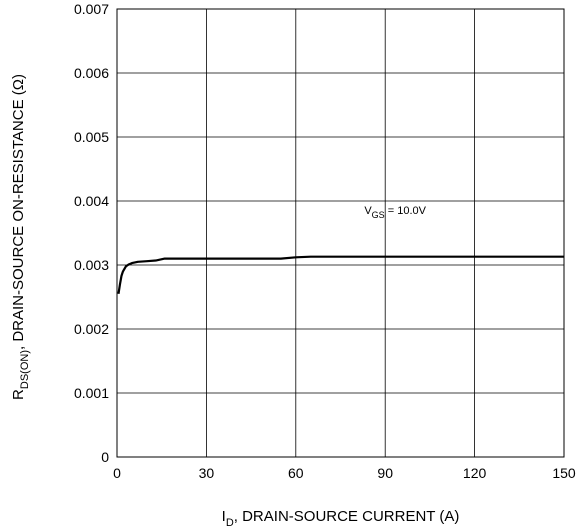 This screenshot has width=579, height=529. Describe the element at coordinates (347, 516) in the screenshot. I see `x-axis-title-rest: , DRAIN-SOURCE CURRENT (A)` at that location.